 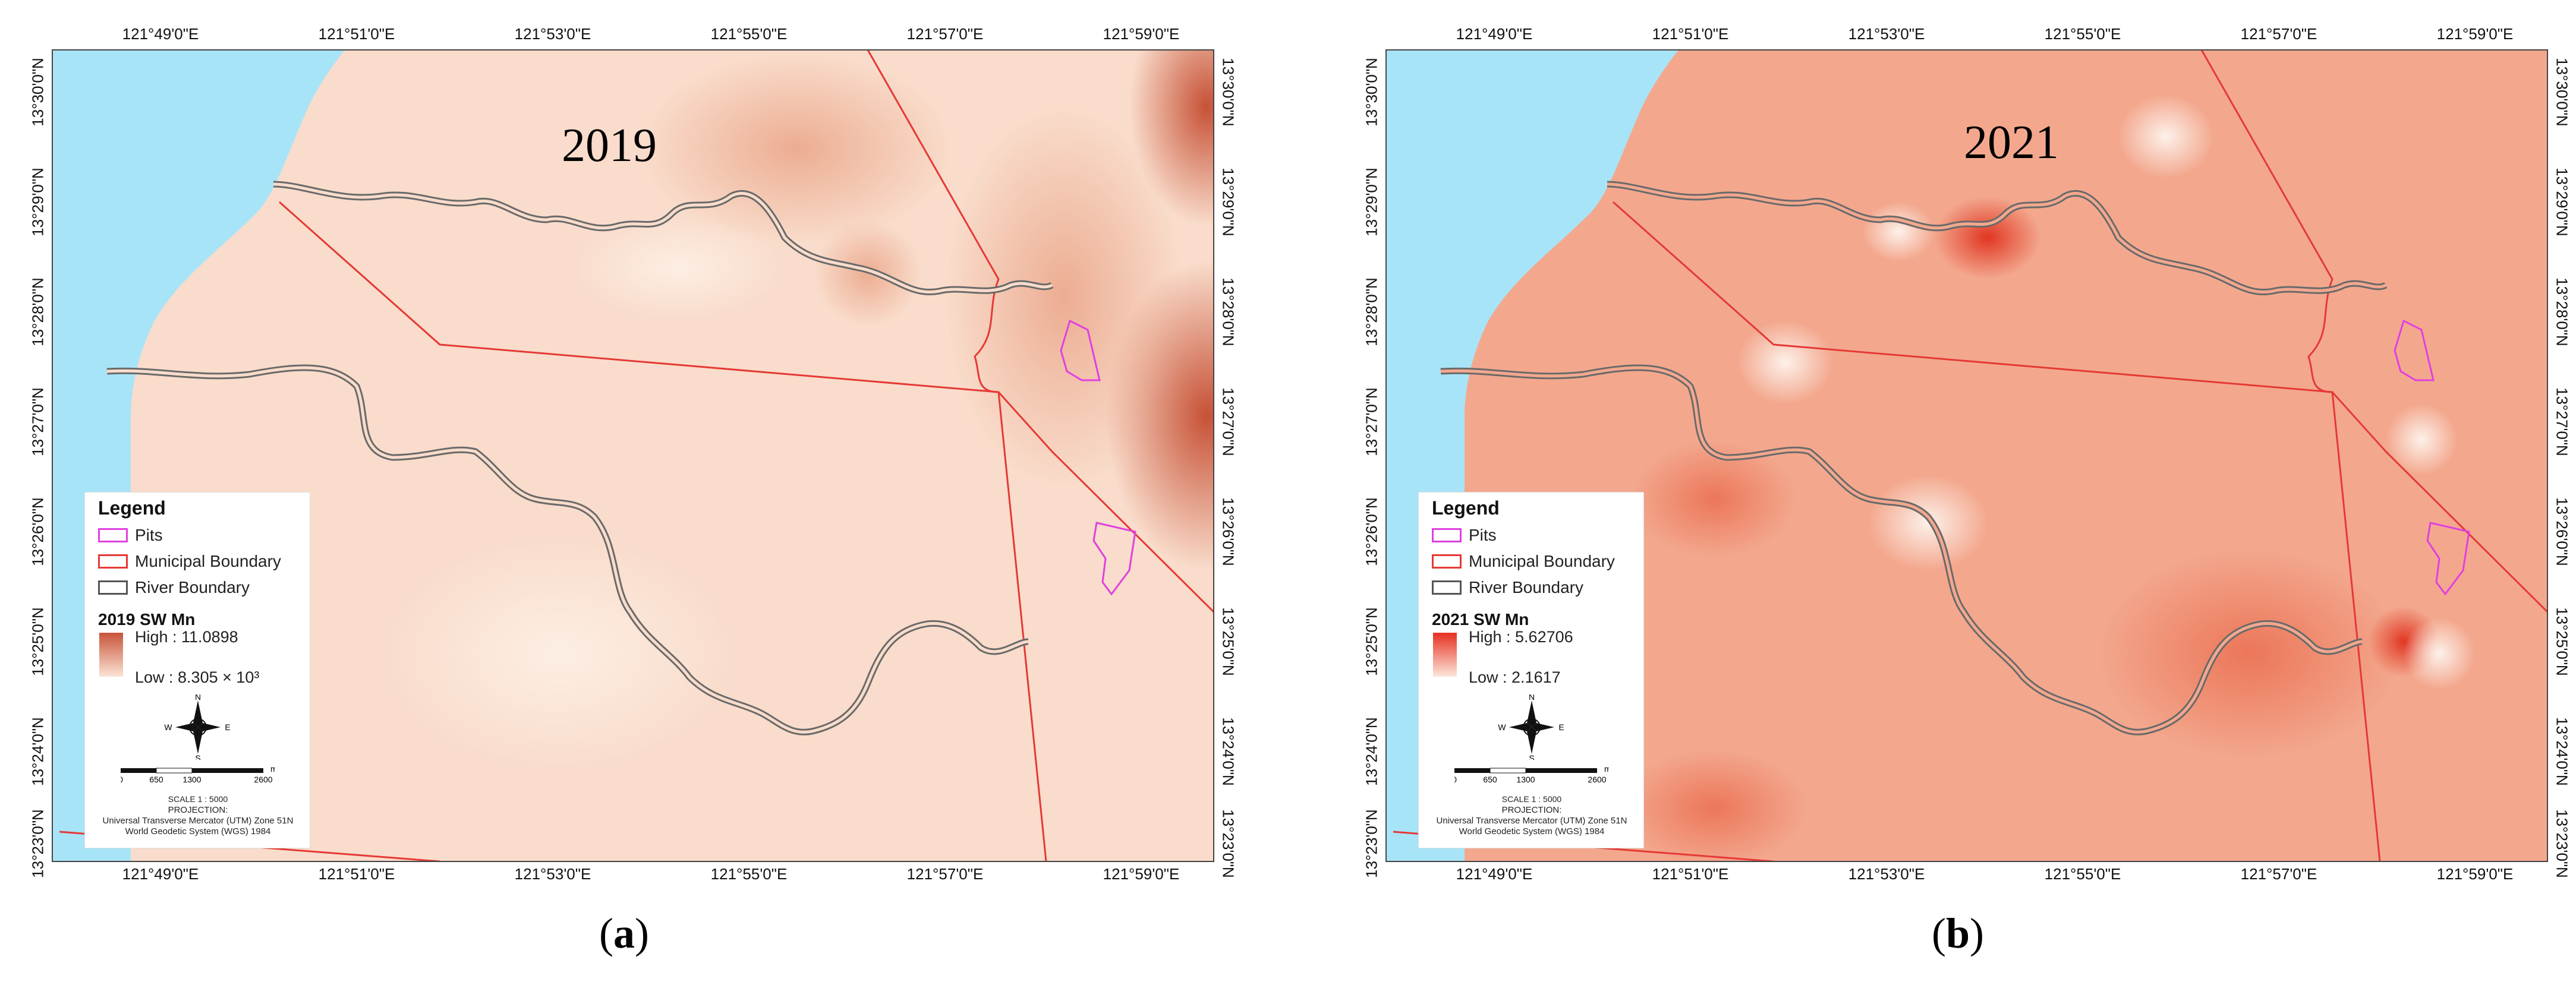 I want to click on lat-tick-right: 13°23'0"N, so click(x=2562, y=843).